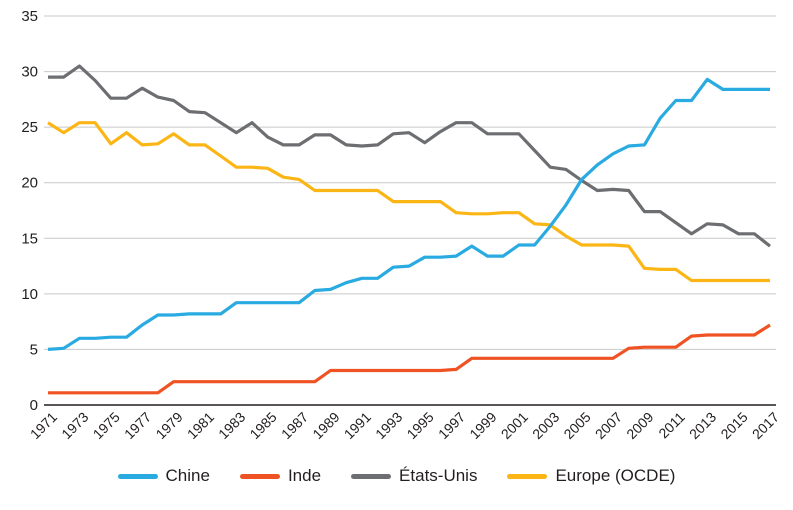  What do you see at coordinates (702, 425) in the screenshot?
I see `x-axis-label: 2013` at bounding box center [702, 425].